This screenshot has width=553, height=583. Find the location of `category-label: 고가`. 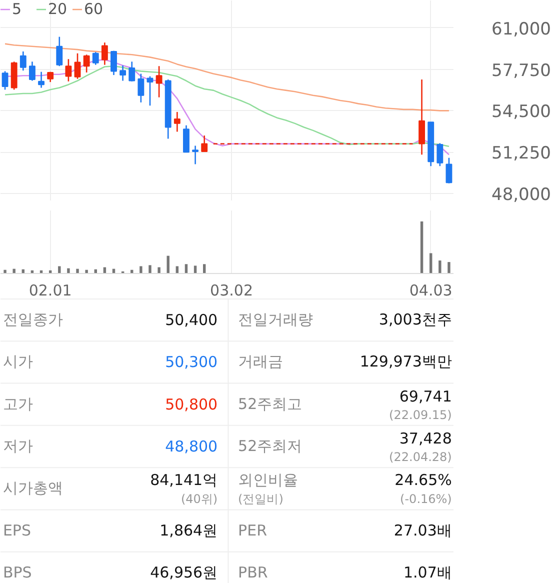

category-label: 고가 is located at coordinates (17, 403).